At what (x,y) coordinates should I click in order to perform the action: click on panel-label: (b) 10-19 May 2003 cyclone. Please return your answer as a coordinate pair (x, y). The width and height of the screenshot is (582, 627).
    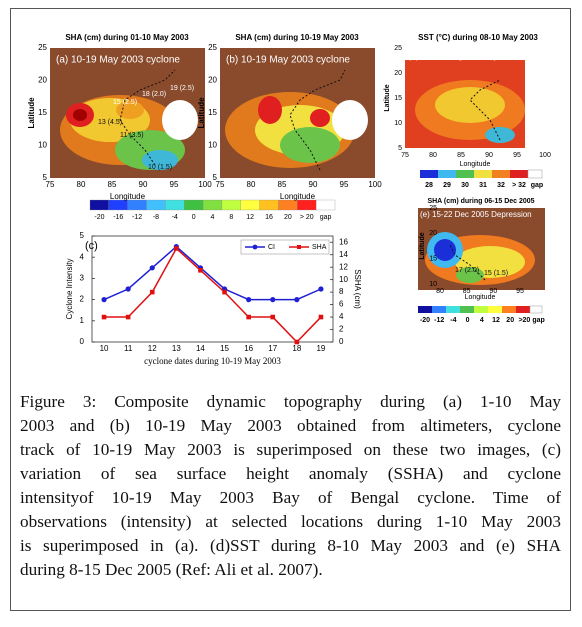
    Looking at the image, I should click on (288, 60).